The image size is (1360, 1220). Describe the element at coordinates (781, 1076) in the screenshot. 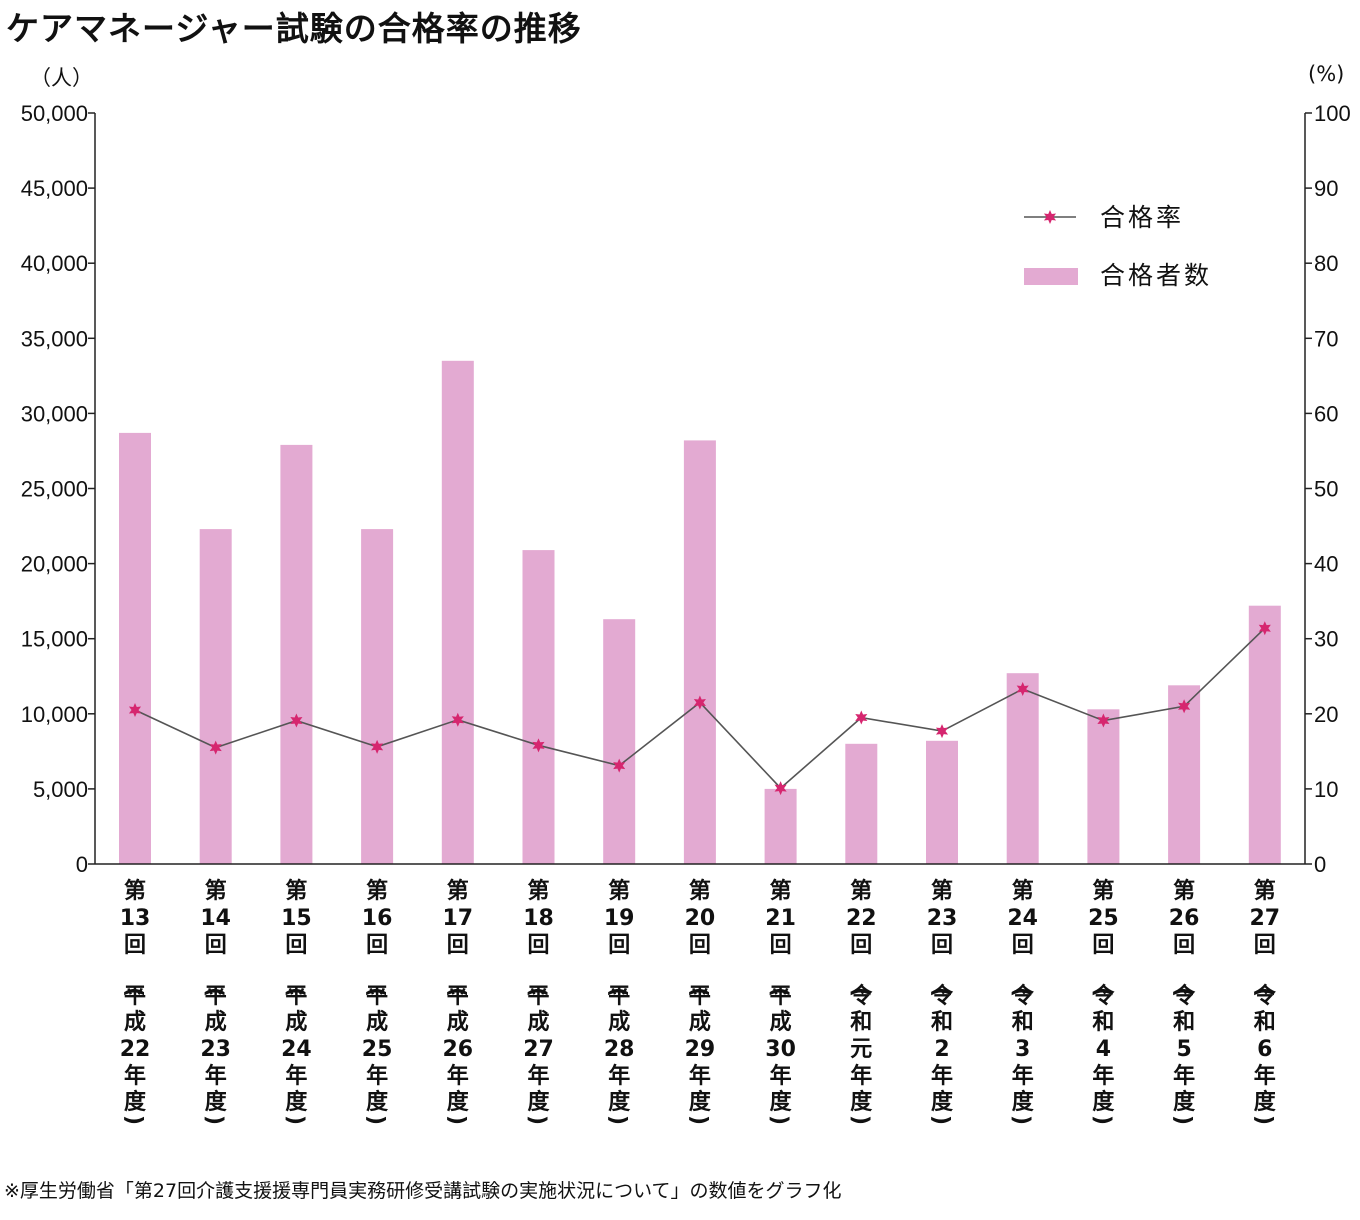

I see `cat-8-era-3: 年` at that location.